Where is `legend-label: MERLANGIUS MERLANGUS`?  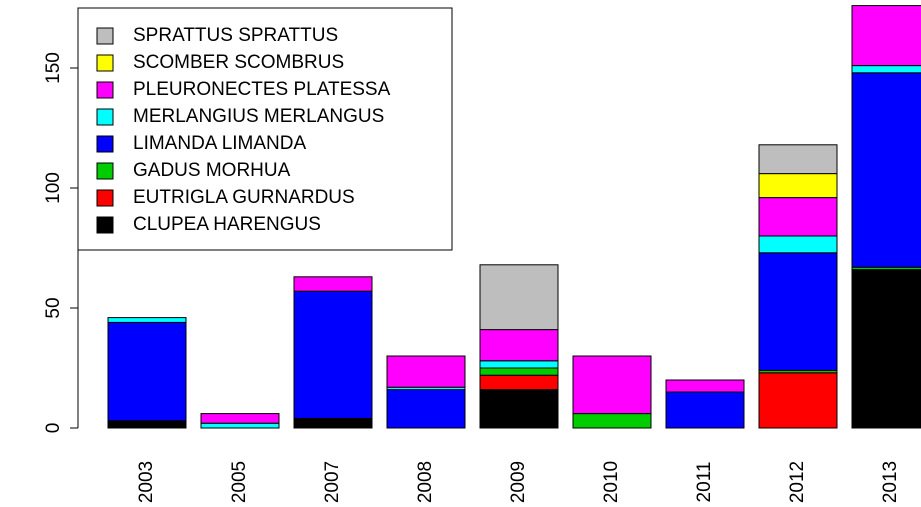 legend-label: MERLANGIUS MERLANGUS is located at coordinates (258, 116).